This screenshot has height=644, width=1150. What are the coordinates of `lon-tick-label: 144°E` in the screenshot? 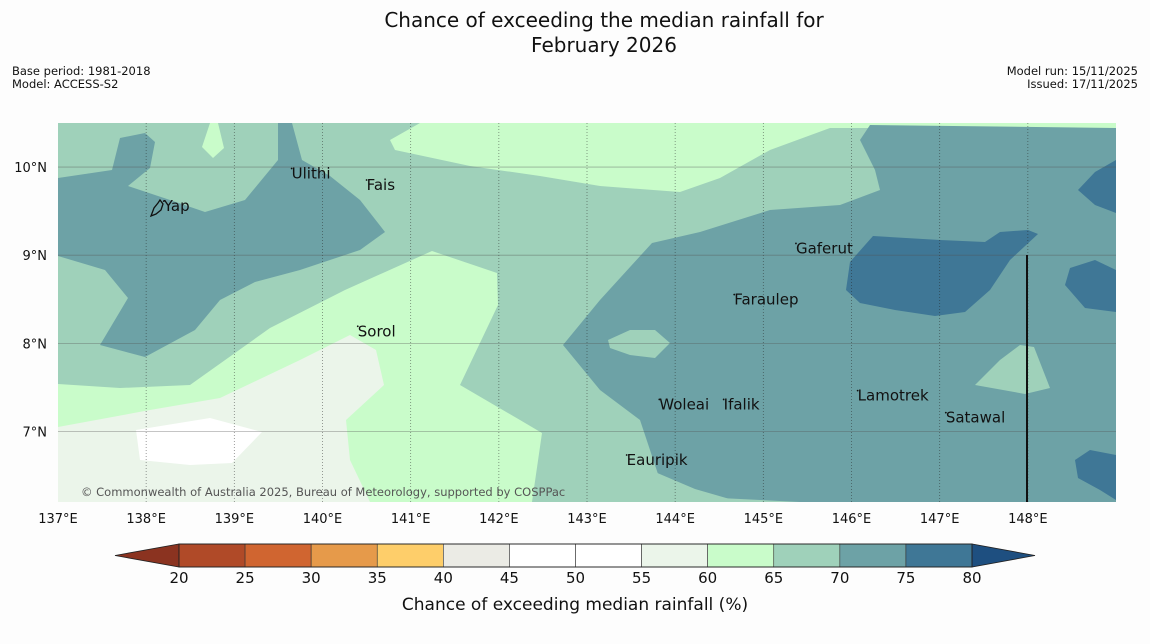 It's located at (675, 519).